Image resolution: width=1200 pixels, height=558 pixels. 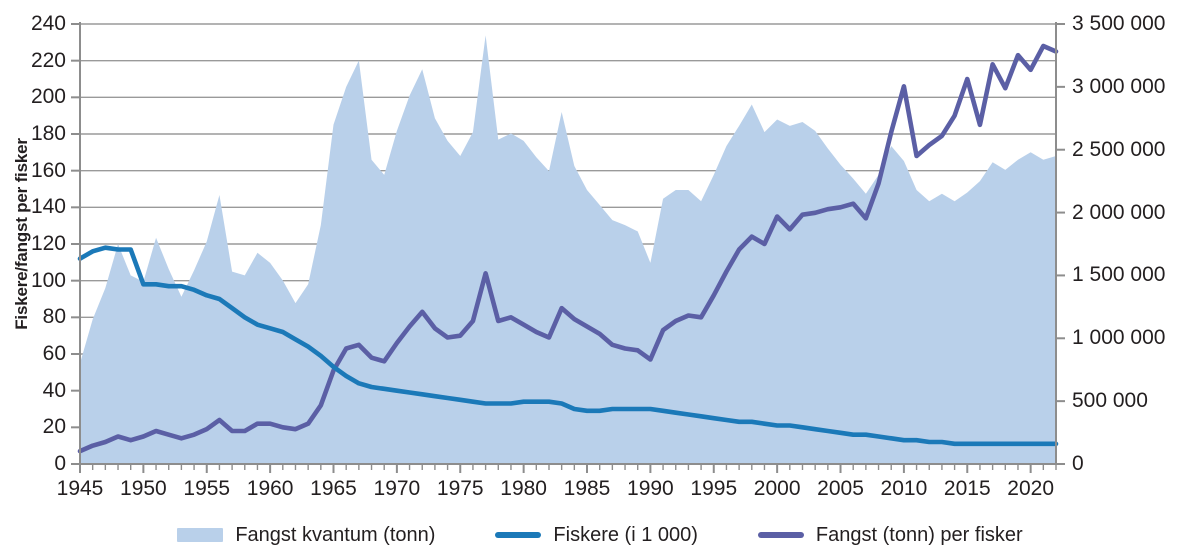 What do you see at coordinates (48, 243) in the screenshot?
I see `y-axis-left-tick-label: 120` at bounding box center [48, 243].